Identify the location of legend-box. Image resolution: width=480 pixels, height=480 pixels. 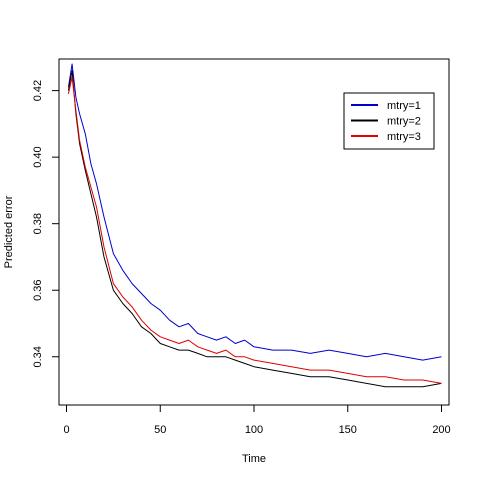
(389, 121).